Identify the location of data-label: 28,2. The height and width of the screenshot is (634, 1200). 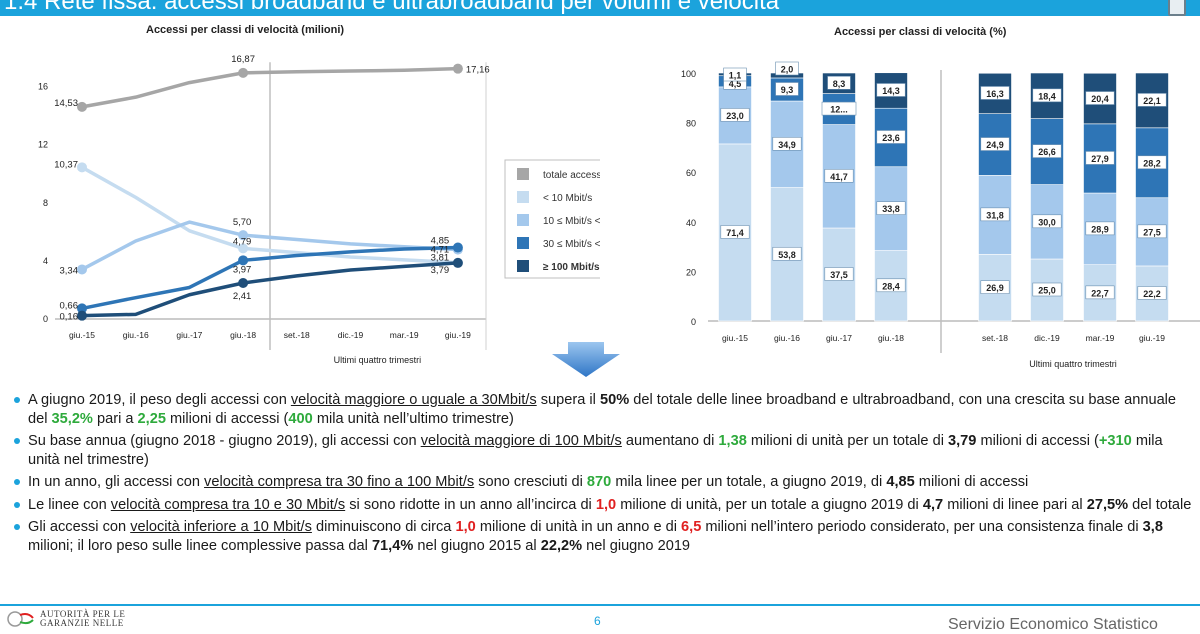
(1152, 163).